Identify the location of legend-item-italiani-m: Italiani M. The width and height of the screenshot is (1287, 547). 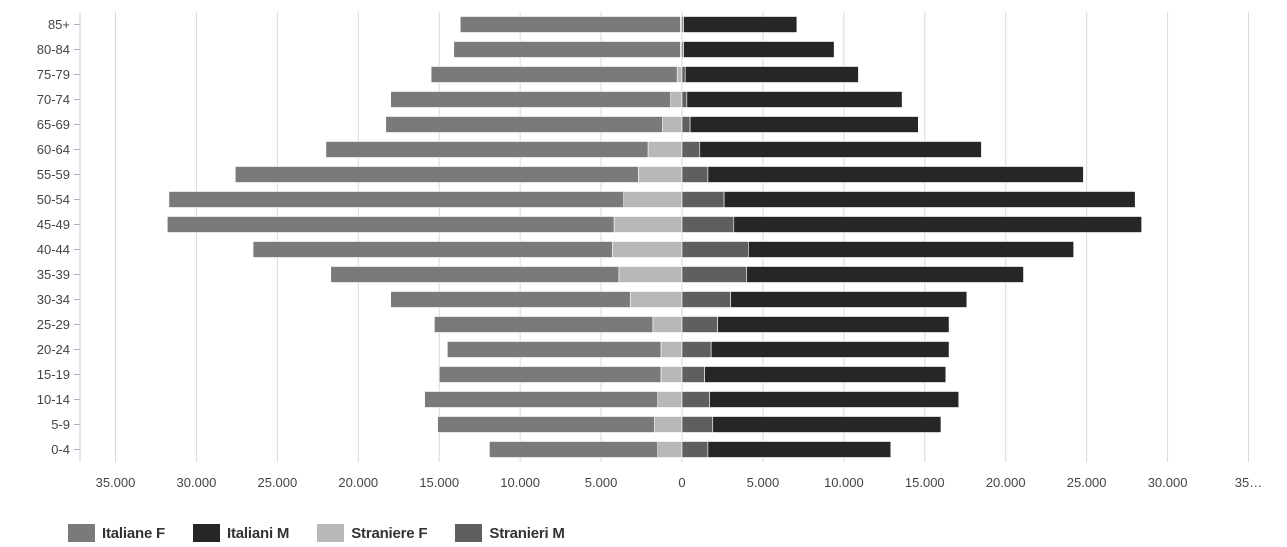
(241, 533).